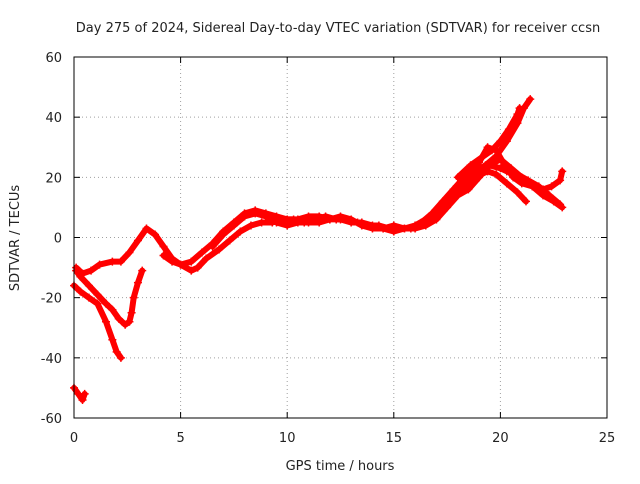 The width and height of the screenshot is (640, 484). I want to click on y-tick-labels: -60 -40 -20 0 20 40 60, so click(51, 239).